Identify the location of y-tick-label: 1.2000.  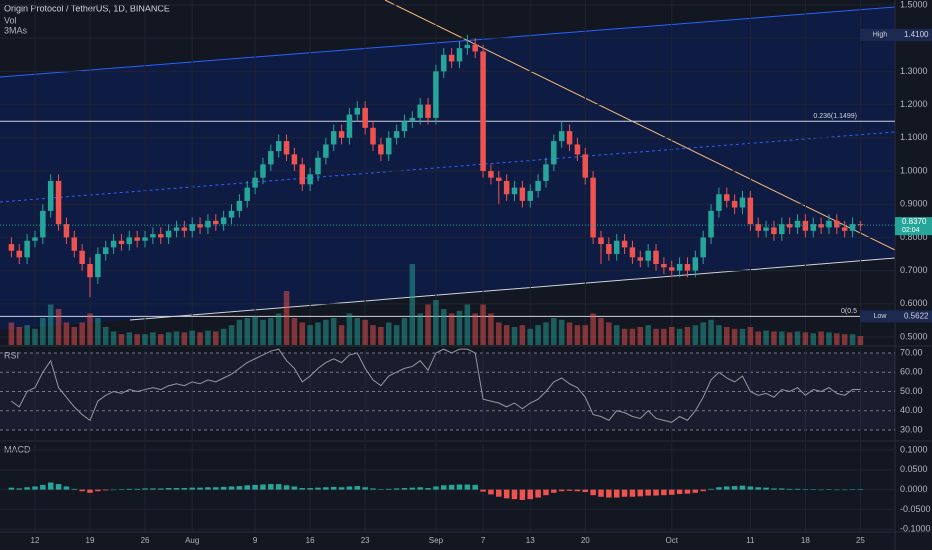
(914, 104).